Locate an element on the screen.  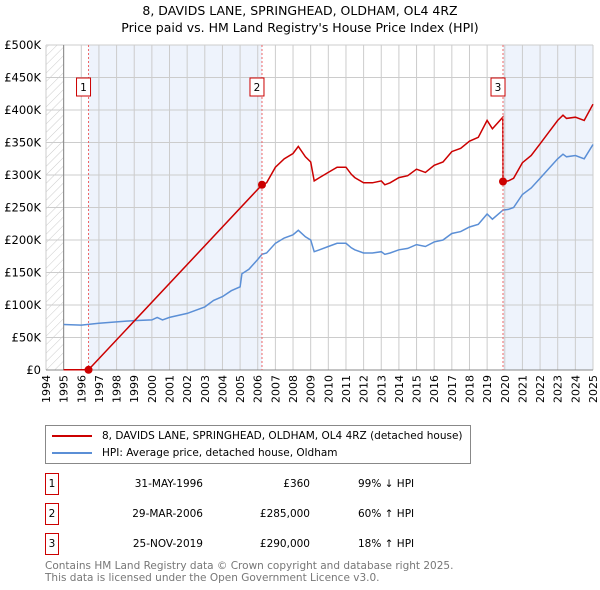
y-tick-label: £400K is located at coordinates (22, 110).